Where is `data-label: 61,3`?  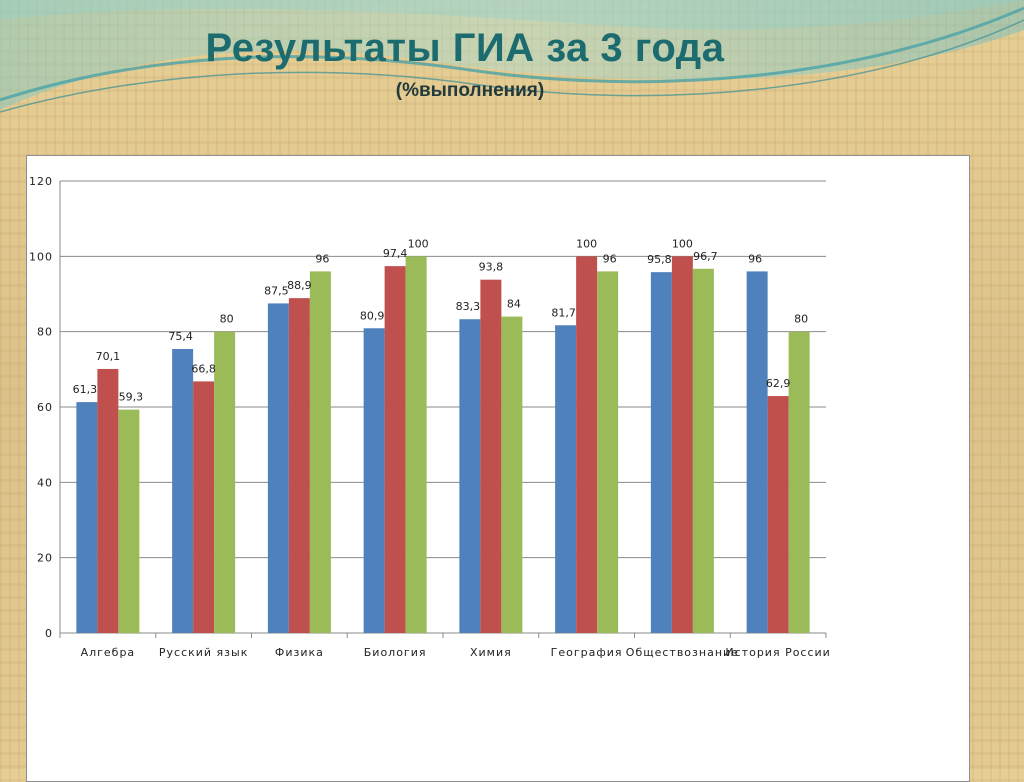
data-label: 61,3 is located at coordinates (85, 389).